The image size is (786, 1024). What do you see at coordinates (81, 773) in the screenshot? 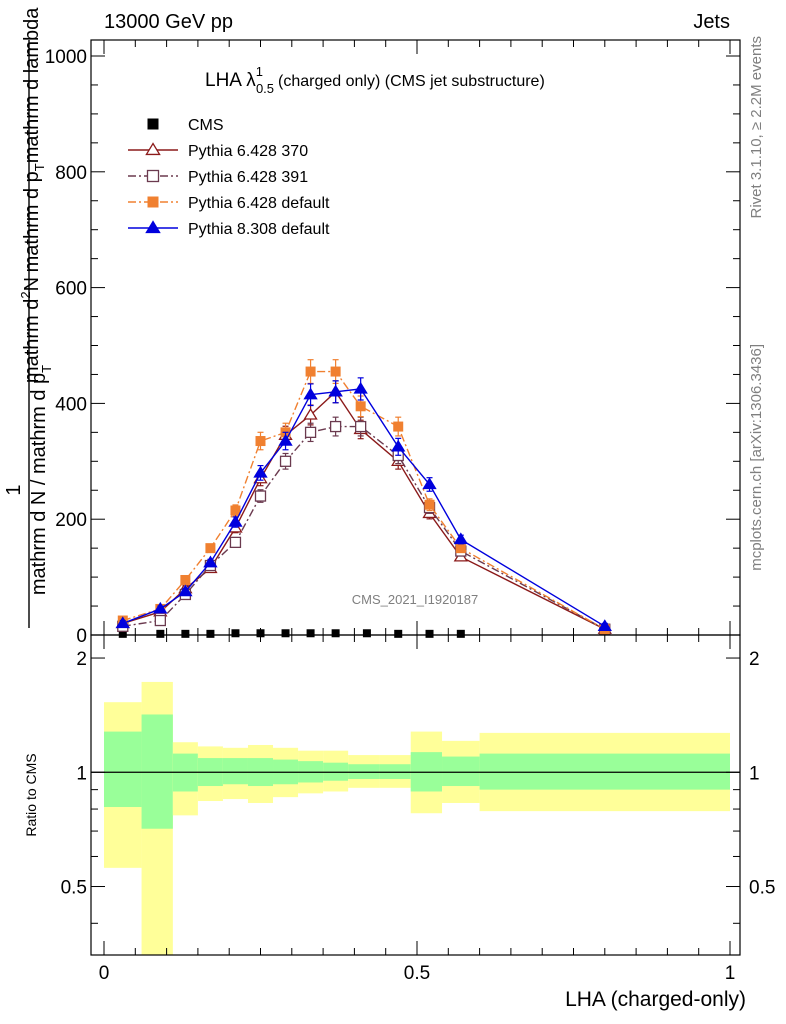
I see `ratio-y-tick-label: 1` at bounding box center [81, 773].